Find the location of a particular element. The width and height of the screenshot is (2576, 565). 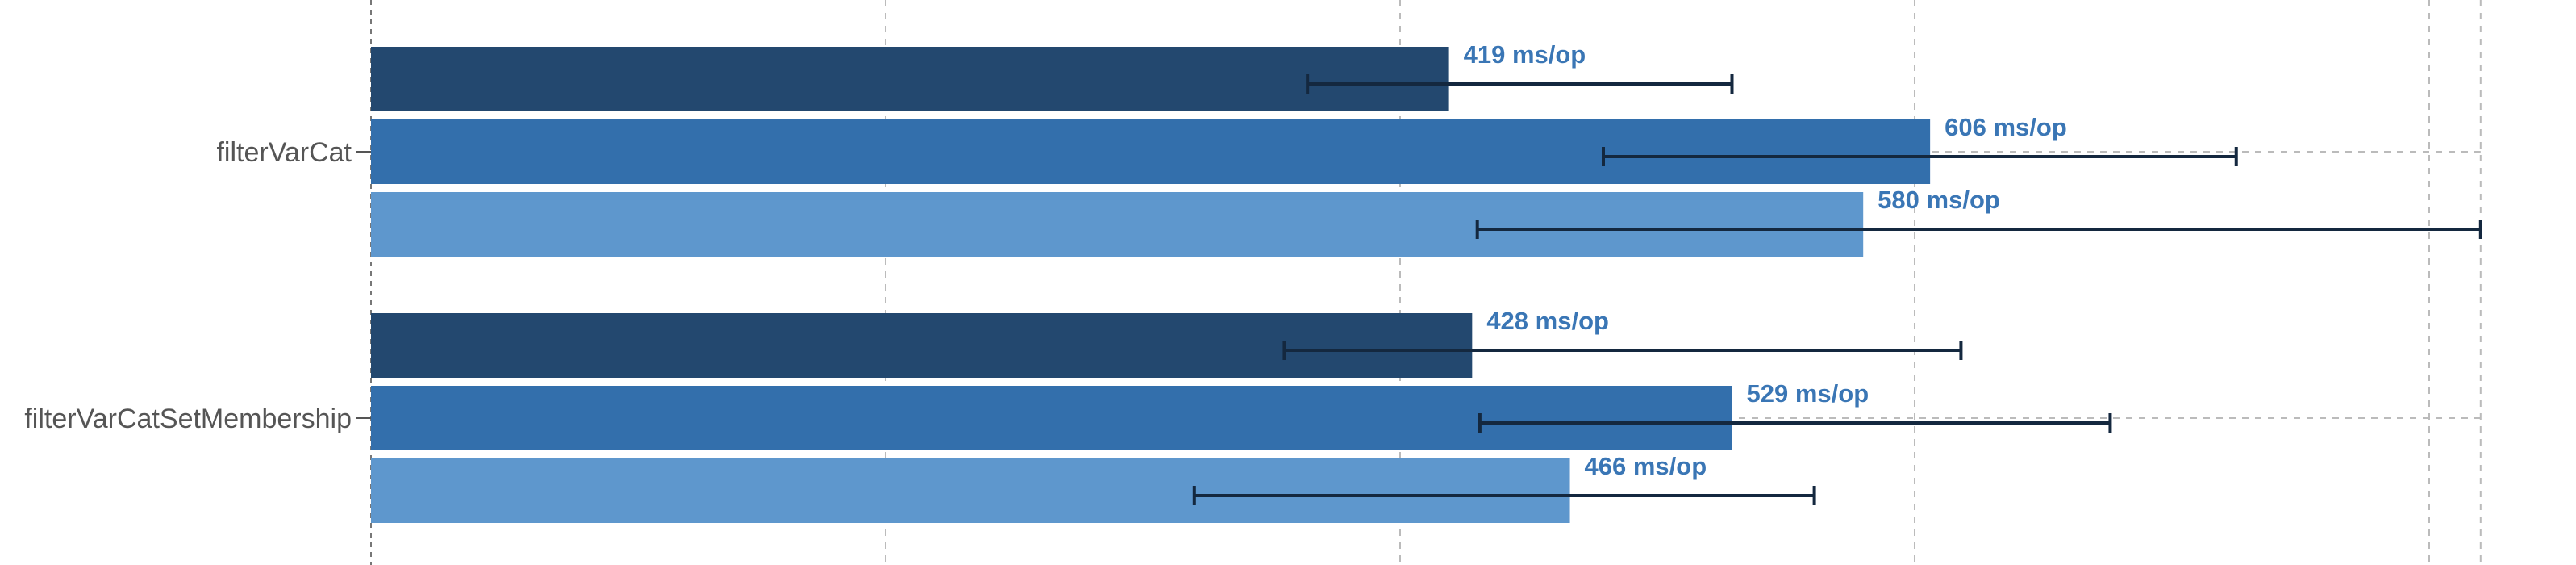

value-label: 529 ms/op is located at coordinates (1808, 393).